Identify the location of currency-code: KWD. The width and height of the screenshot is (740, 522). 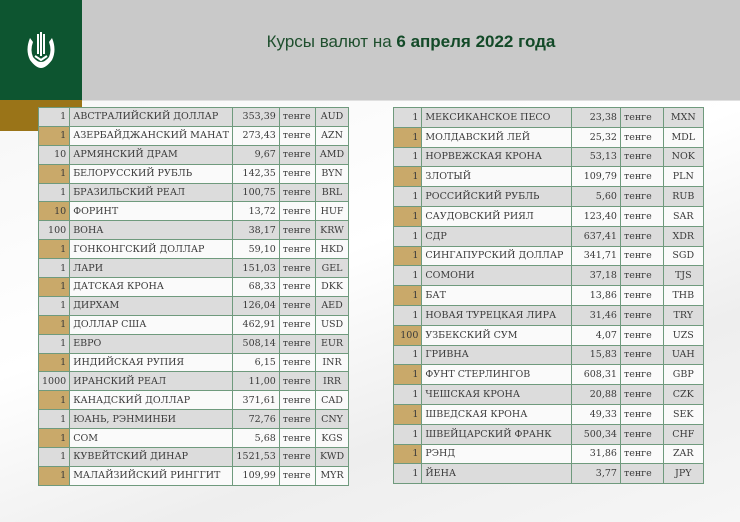
(332, 457).